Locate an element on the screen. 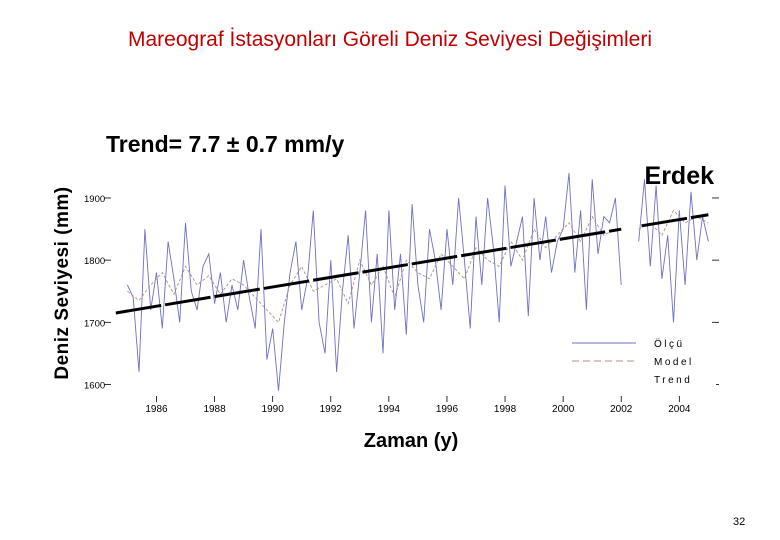  x-tick-label-2002: 2002 is located at coordinates (621, 409).